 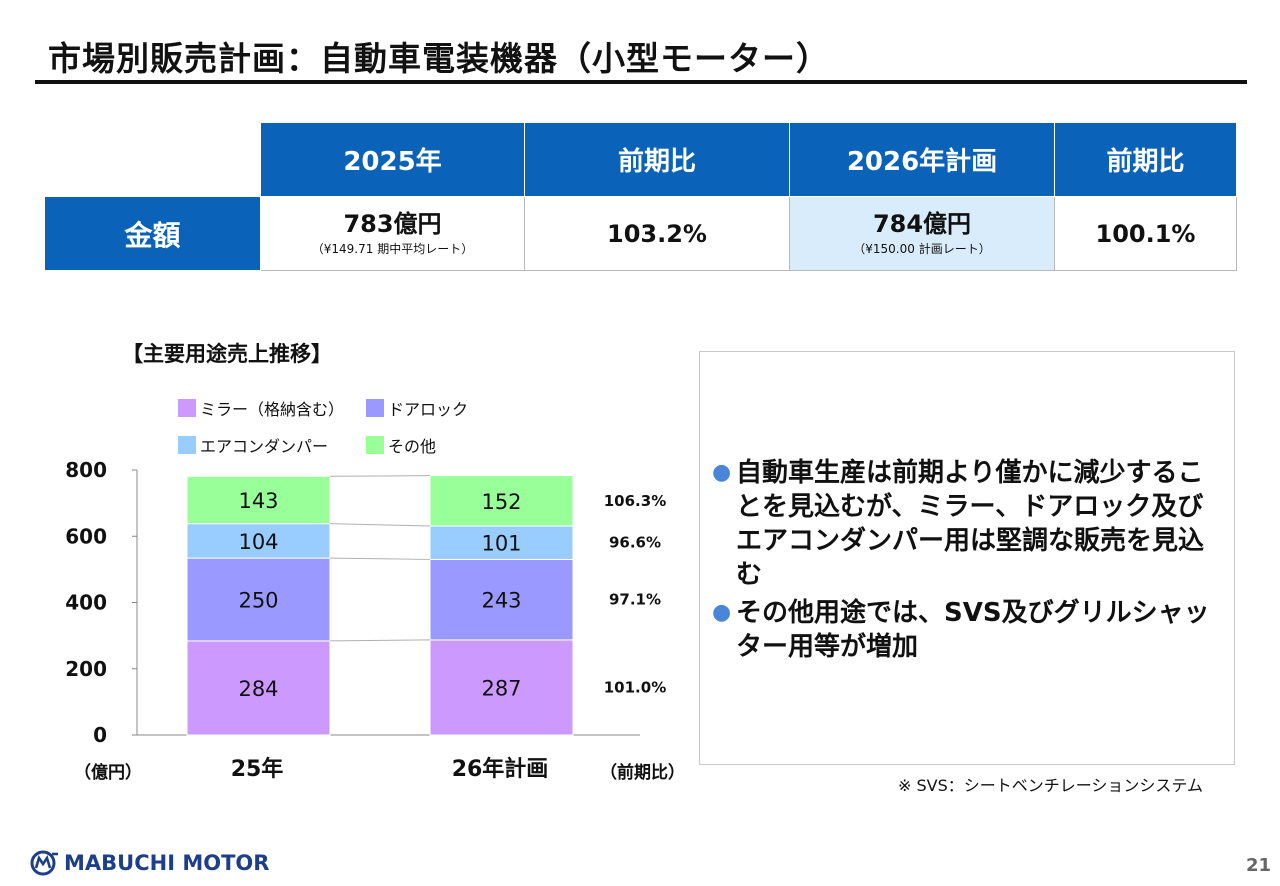 I want to click on amount-2025: 783億円, so click(x=392, y=224).